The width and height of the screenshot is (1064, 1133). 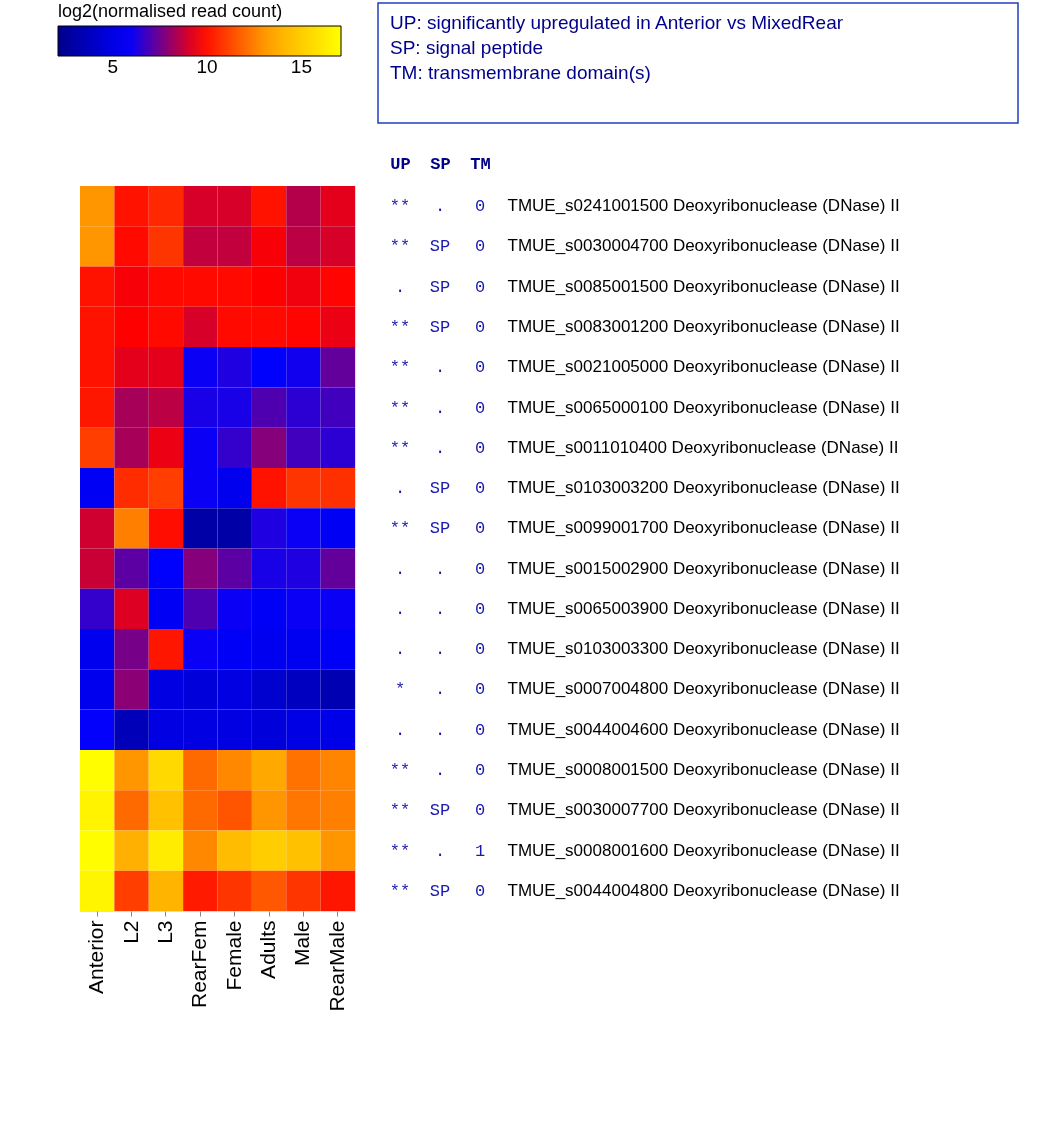 What do you see at coordinates (96, 957) in the screenshot?
I see `x-tick-label: Anterior` at bounding box center [96, 957].